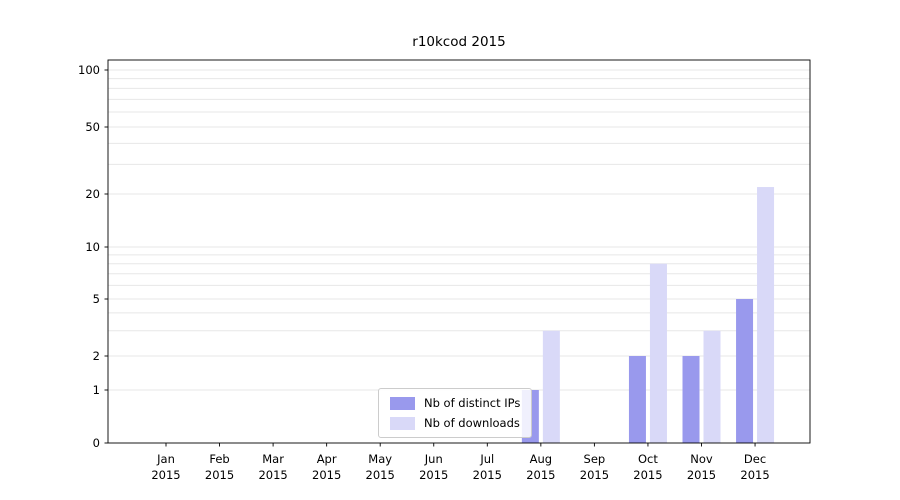 The width and height of the screenshot is (900, 500). I want to click on x-tick-label-month: Apr, so click(327, 459).